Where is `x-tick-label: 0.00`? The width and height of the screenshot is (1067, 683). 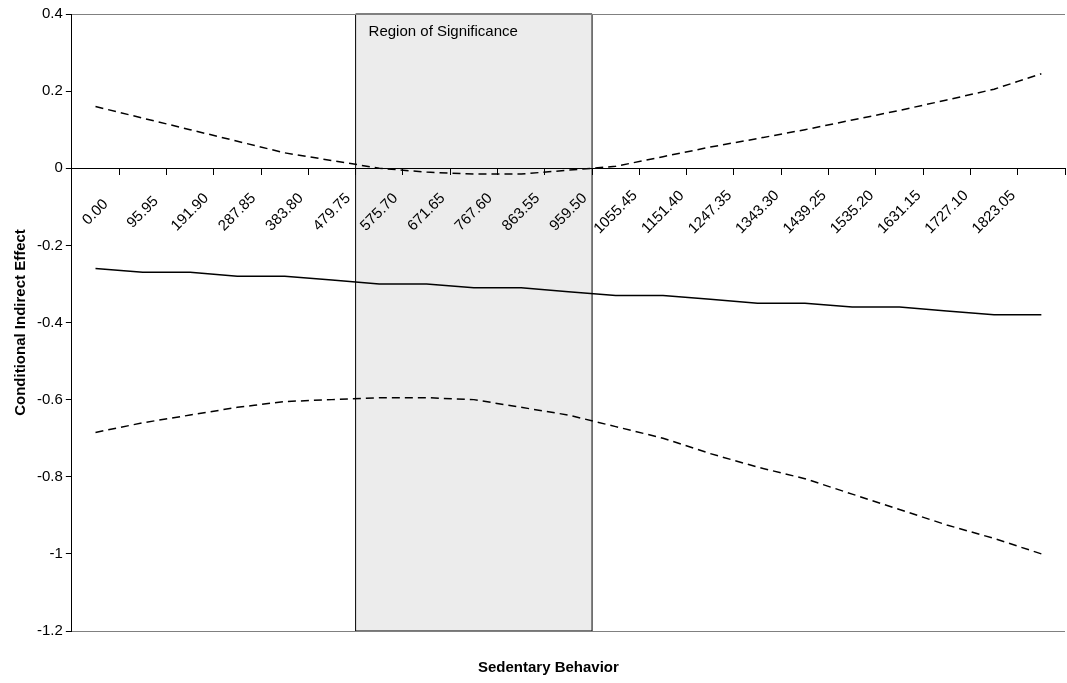 x-tick-label: 0.00 is located at coordinates (94, 211).